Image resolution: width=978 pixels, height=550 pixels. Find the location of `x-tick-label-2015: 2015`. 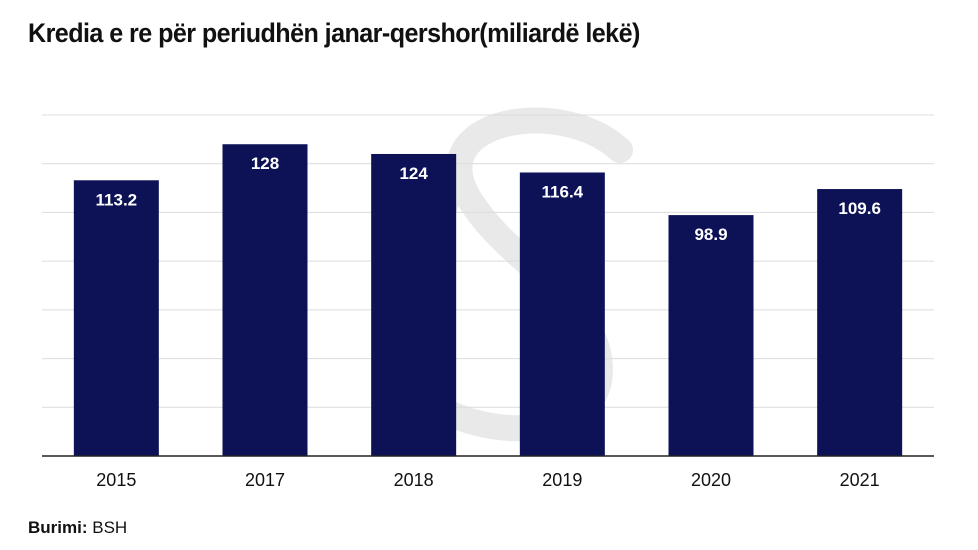

x-tick-label-2015: 2015 is located at coordinates (116, 480).